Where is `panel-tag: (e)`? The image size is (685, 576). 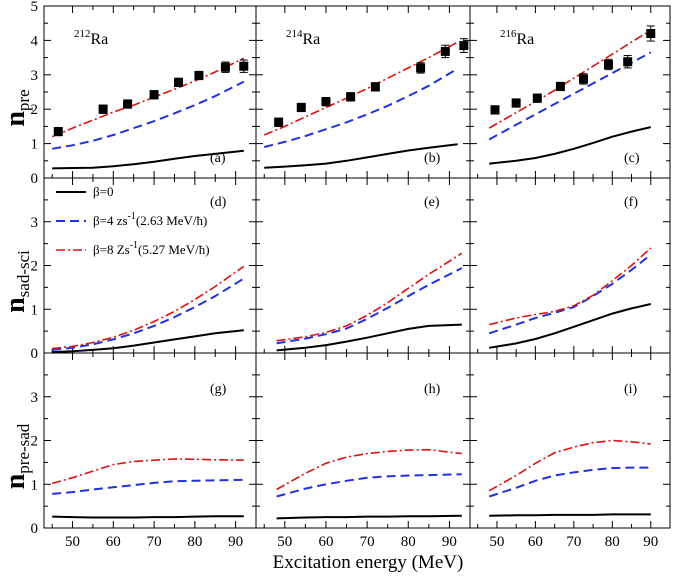 panel-tag: (e) is located at coordinates (432, 202).